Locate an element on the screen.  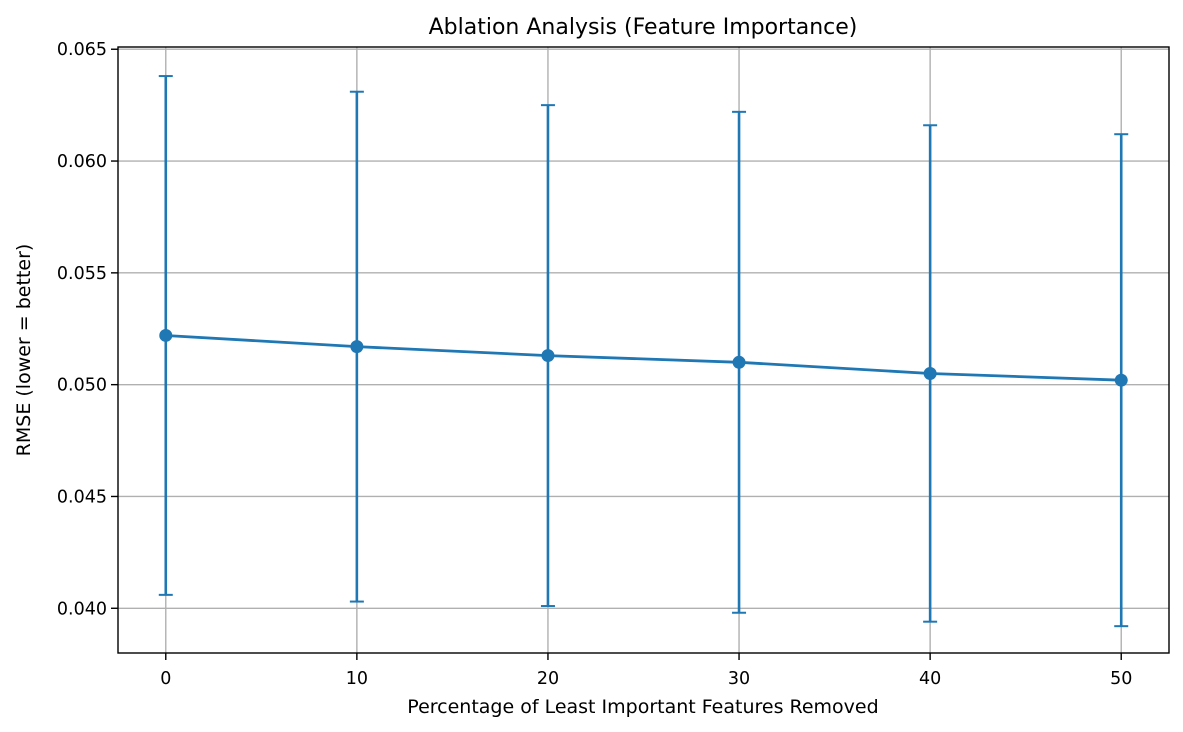
x-tick-label: 50 is located at coordinates (1121, 679).